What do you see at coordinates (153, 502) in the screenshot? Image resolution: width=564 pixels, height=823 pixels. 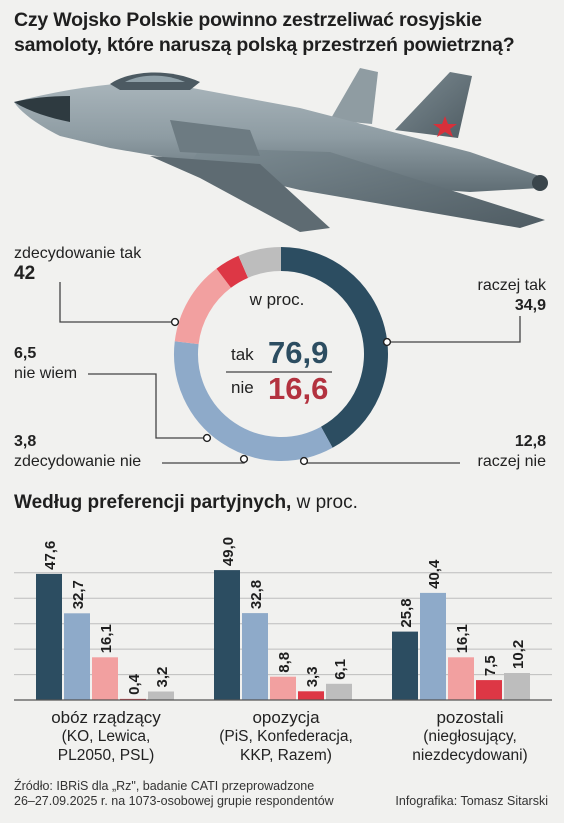 I see `bars-title: Według preferencji partyjnych,` at bounding box center [153, 502].